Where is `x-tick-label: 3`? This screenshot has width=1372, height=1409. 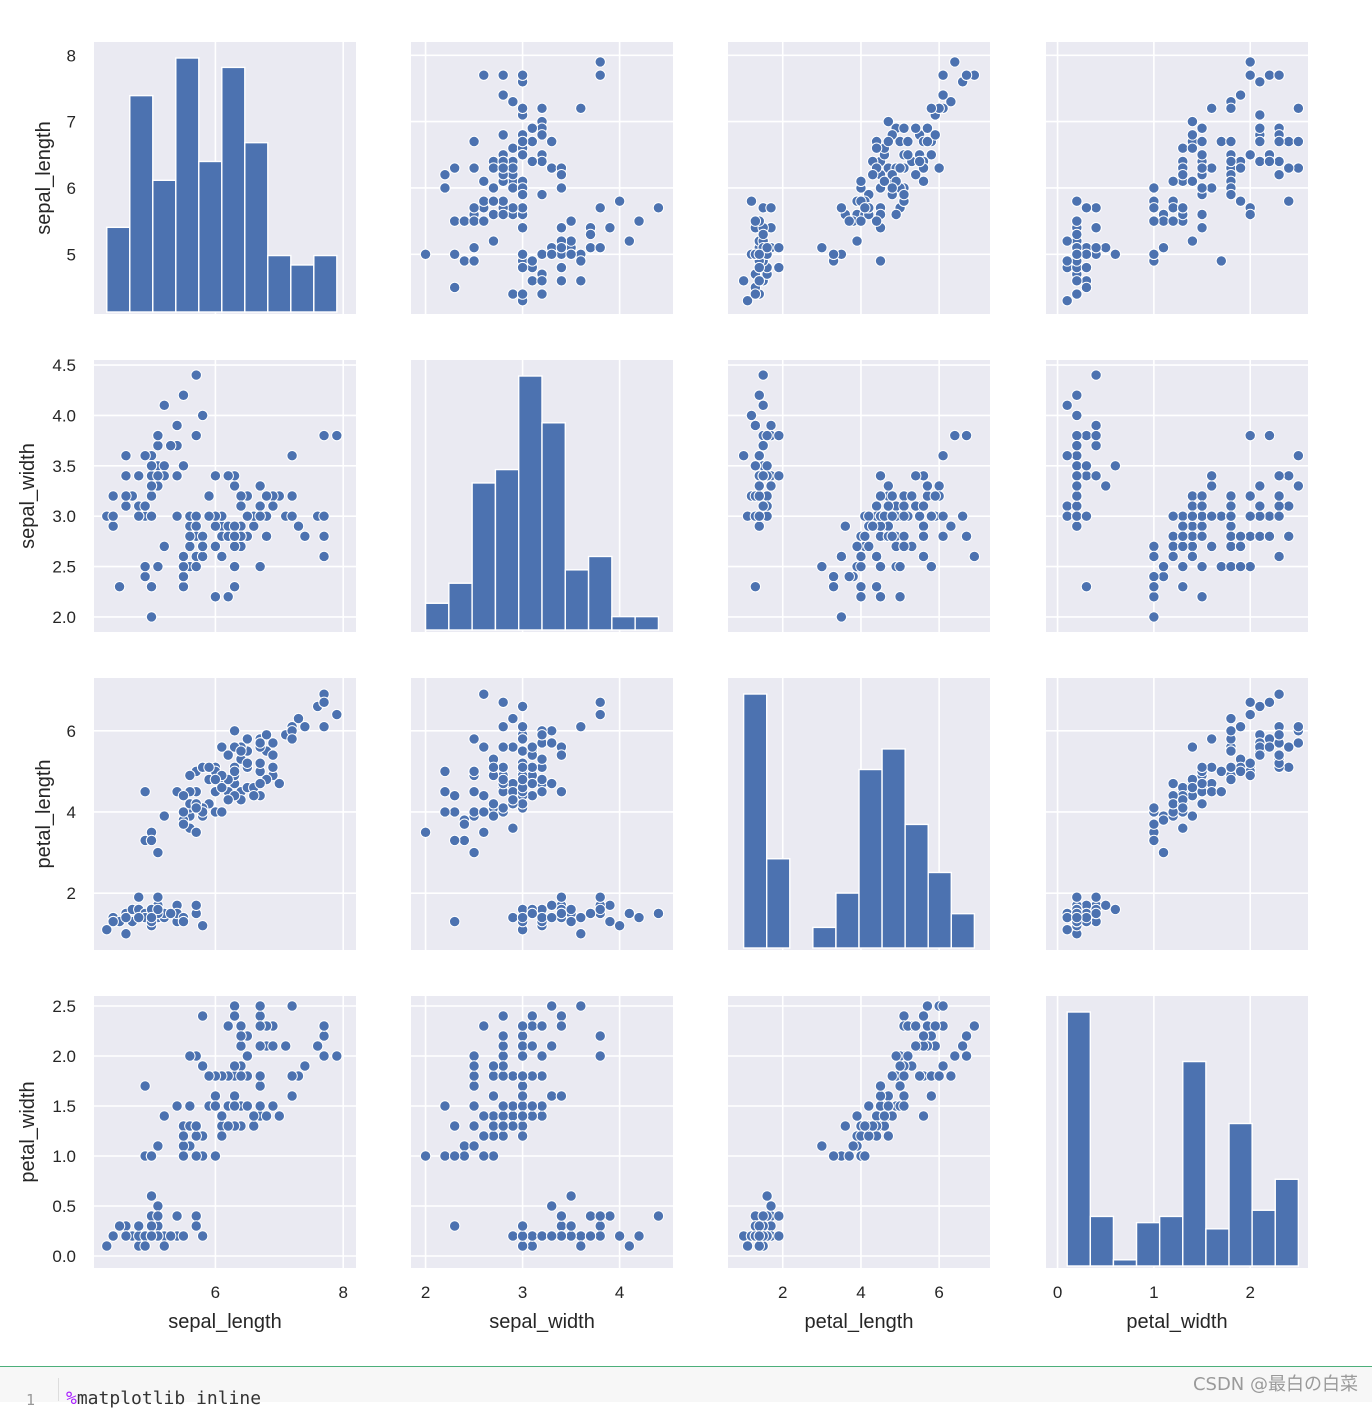
x-tick-label: 3 is located at coordinates (522, 1292).